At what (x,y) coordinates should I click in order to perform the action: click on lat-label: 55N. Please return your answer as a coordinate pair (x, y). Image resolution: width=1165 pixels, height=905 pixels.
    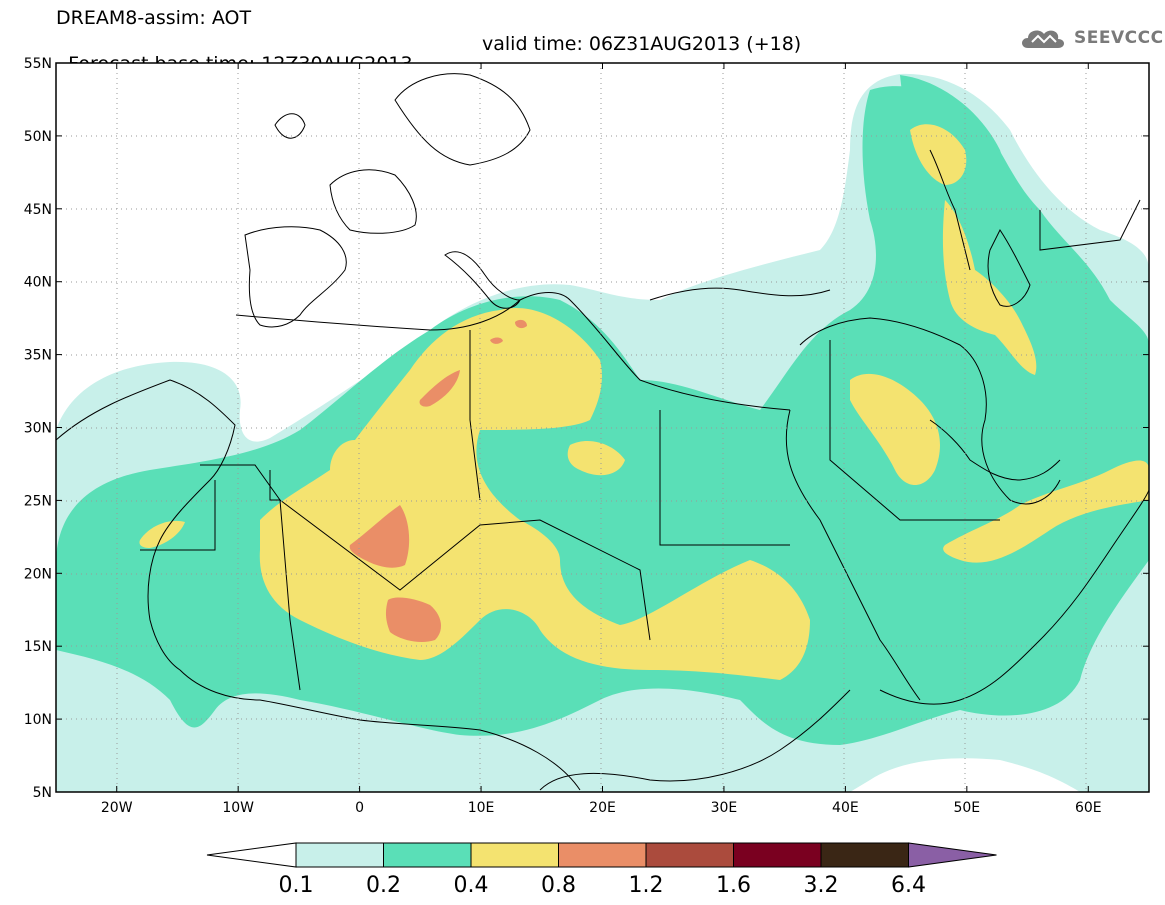
    Looking at the image, I should click on (38, 64).